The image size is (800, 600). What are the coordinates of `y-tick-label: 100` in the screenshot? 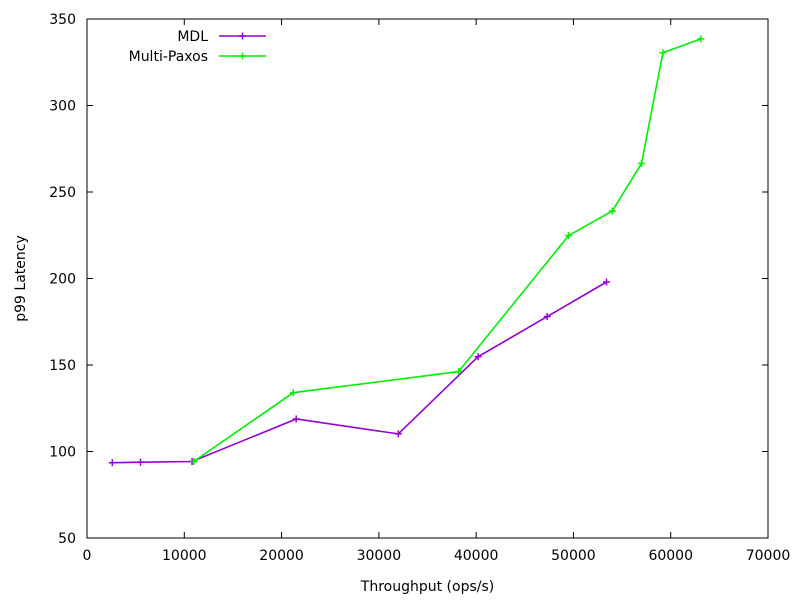 It's located at (62, 453).